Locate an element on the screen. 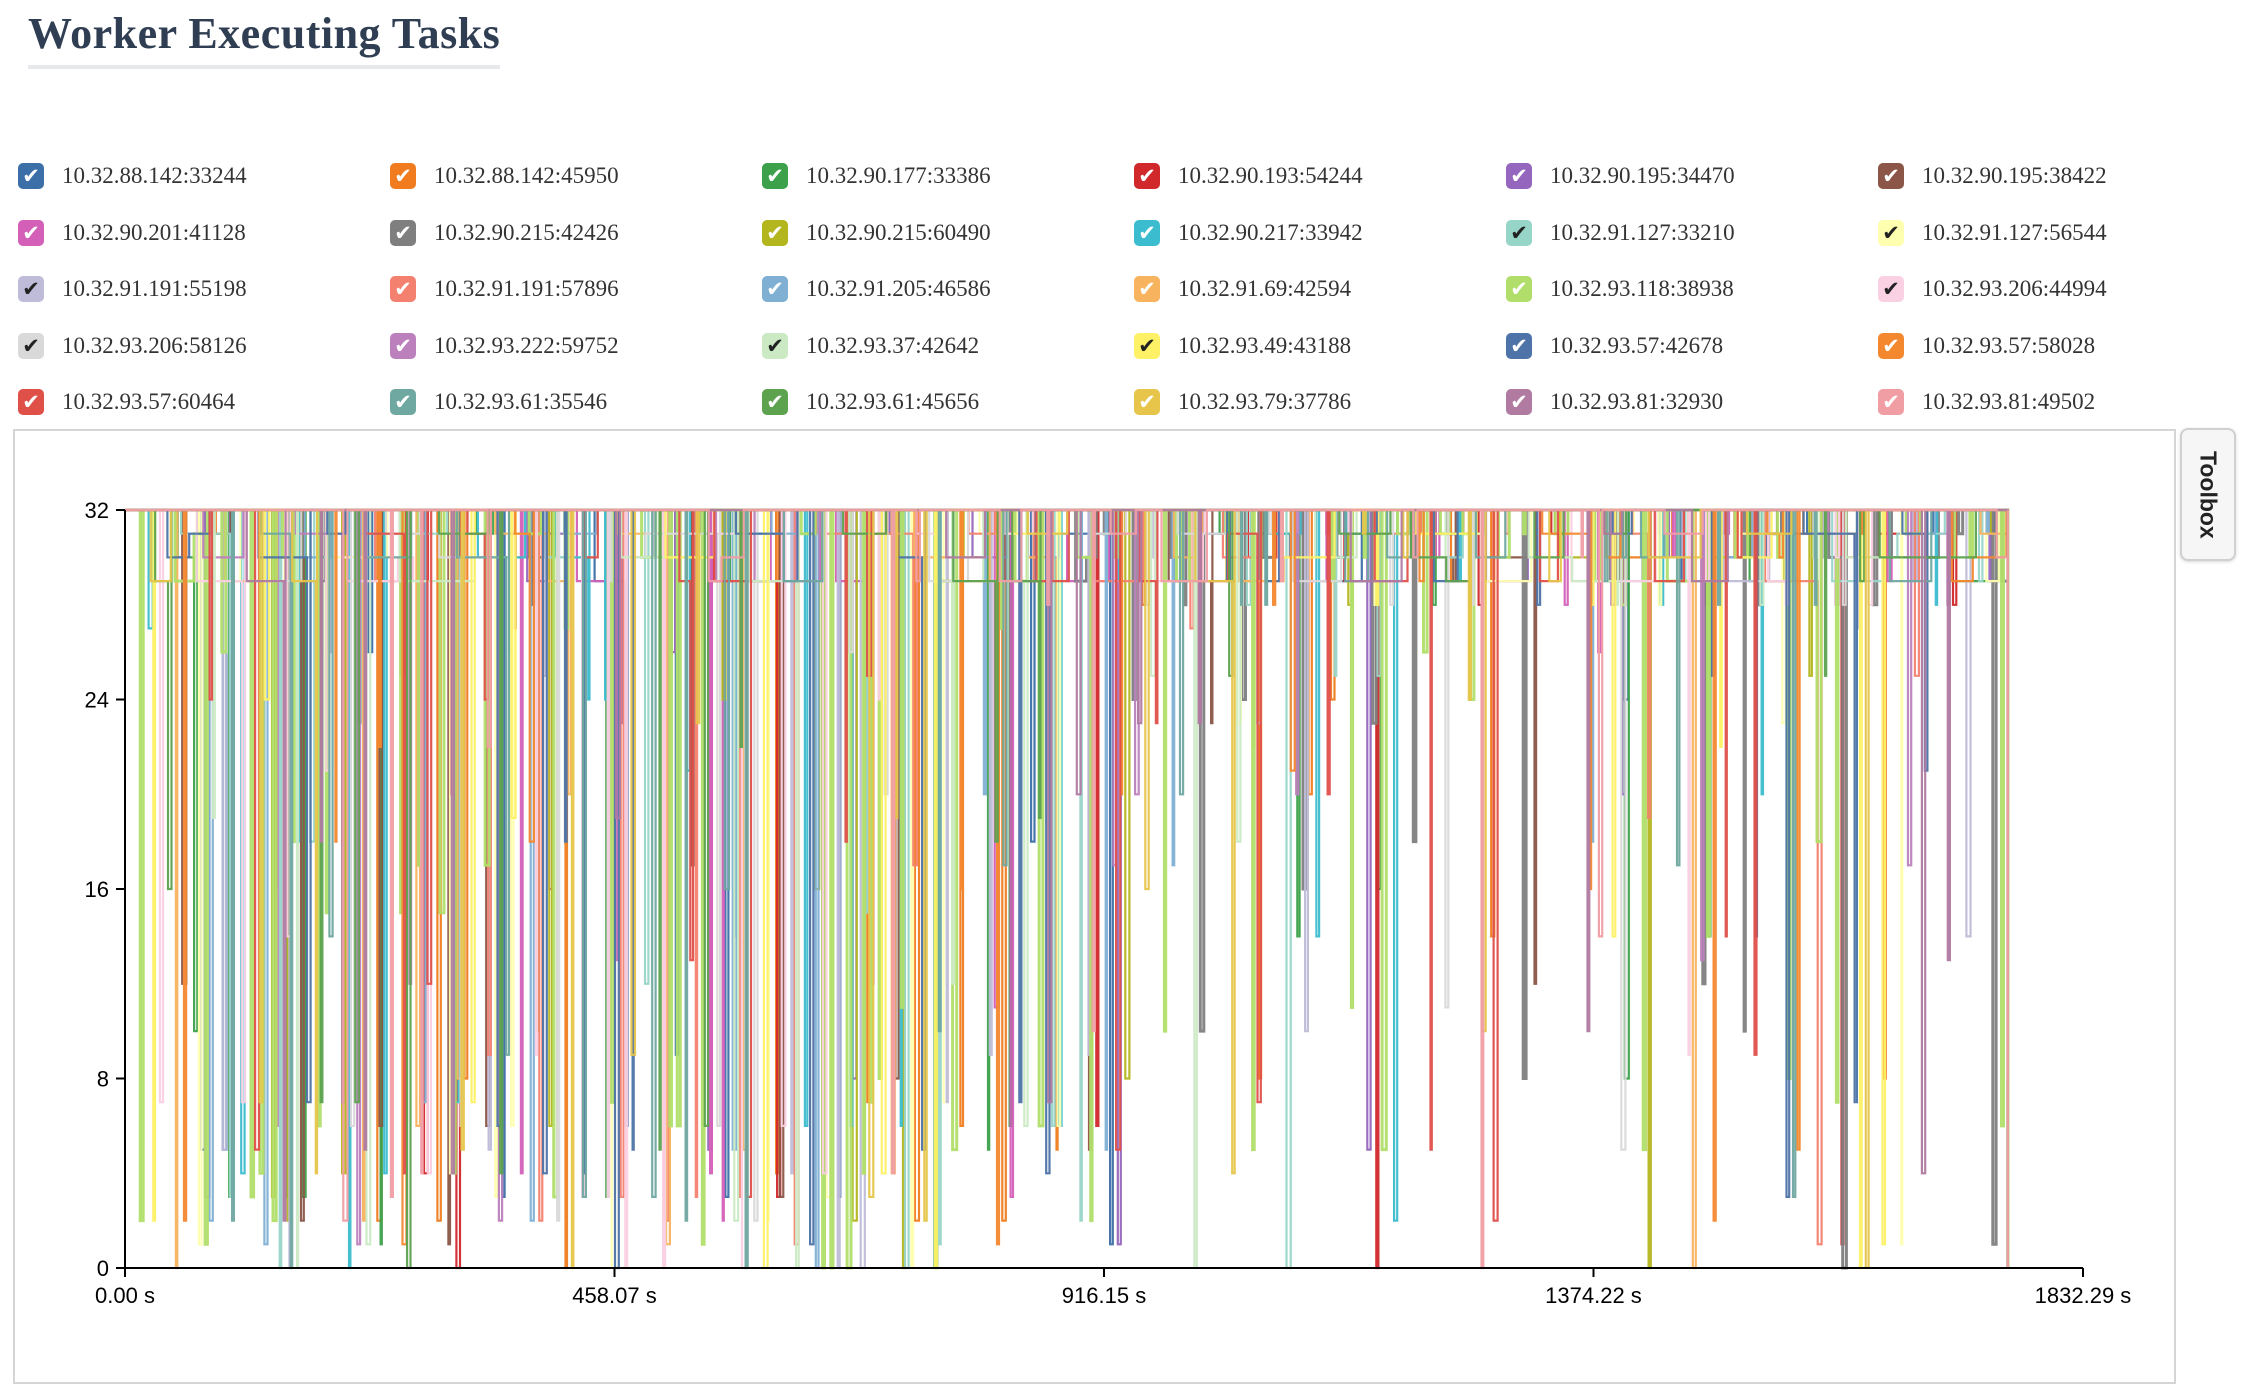 The height and width of the screenshot is (1392, 2246). legend-item: ✔ 10.32.90.217:33942 is located at coordinates (1320, 233).